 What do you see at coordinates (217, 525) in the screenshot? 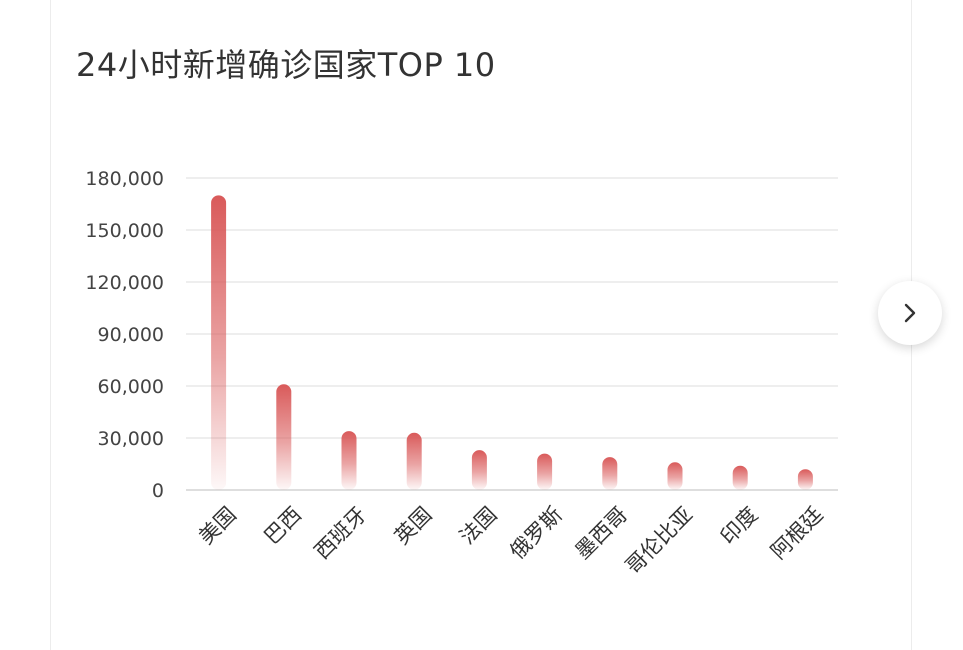
I see `x-tick-label: 美国` at bounding box center [217, 525].